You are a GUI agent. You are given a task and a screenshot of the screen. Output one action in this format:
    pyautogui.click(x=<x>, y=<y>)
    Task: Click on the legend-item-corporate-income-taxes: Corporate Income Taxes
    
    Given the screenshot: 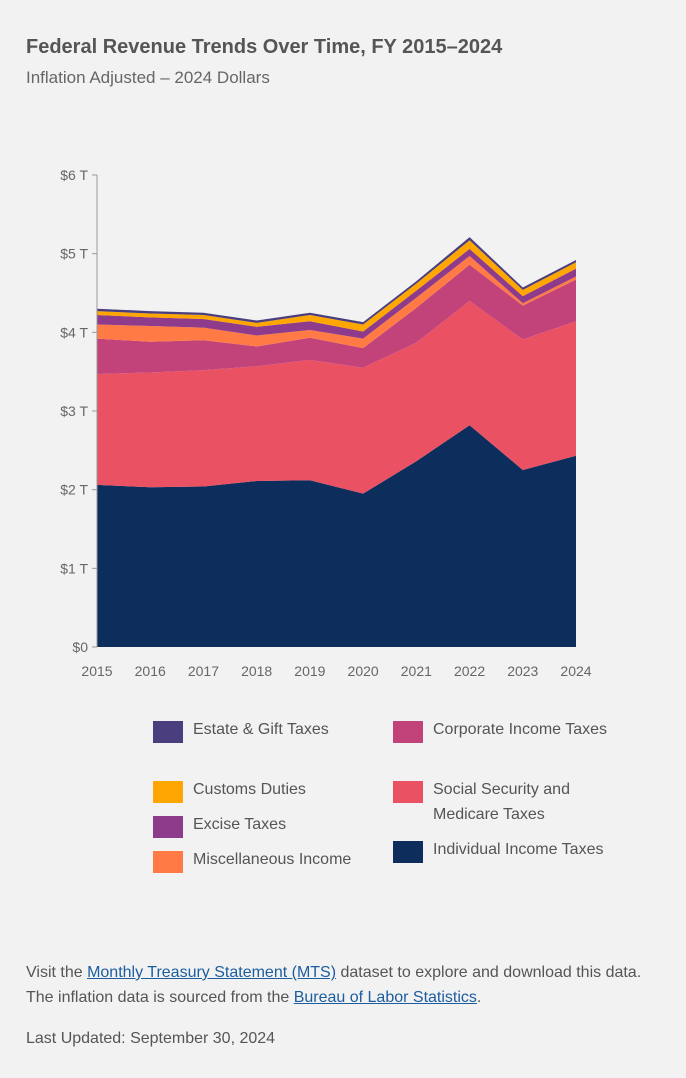 What is the action you would take?
    pyautogui.click(x=508, y=732)
    